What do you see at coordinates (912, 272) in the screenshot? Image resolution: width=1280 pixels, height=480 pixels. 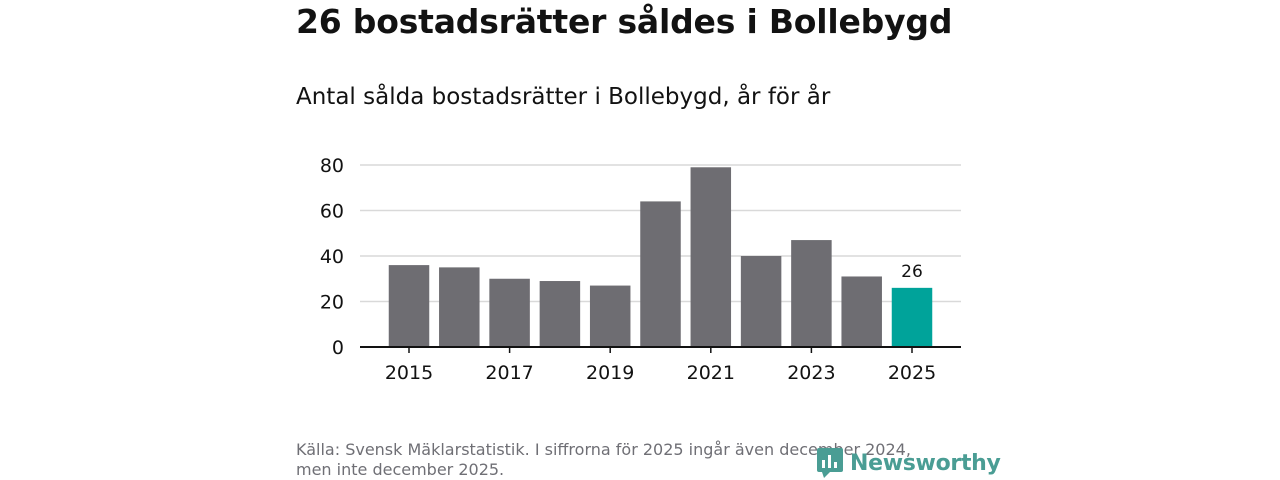 I see `data-label-2025: 26` at bounding box center [912, 272].